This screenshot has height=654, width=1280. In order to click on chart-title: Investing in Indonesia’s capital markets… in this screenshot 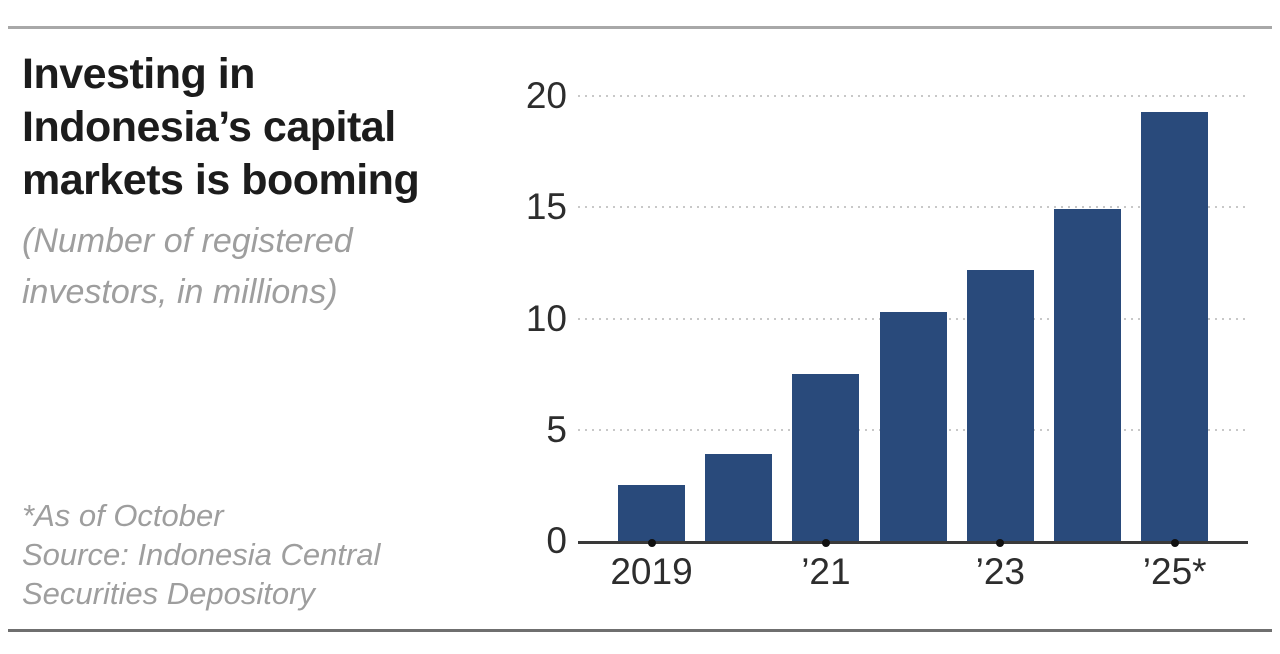, I will do `click(221, 127)`.